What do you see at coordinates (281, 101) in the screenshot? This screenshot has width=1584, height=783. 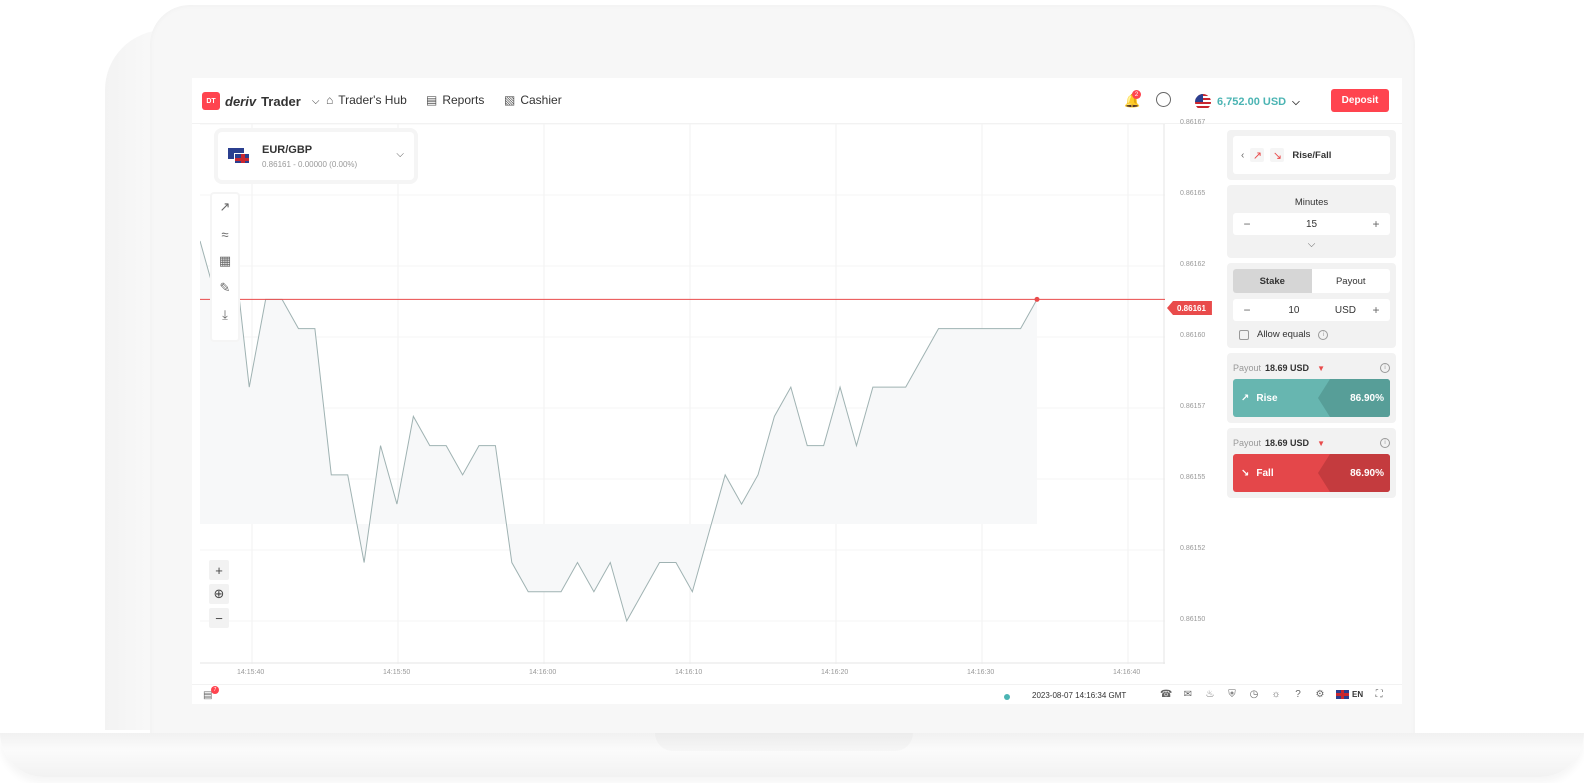 I see `brand-name: Trader` at bounding box center [281, 101].